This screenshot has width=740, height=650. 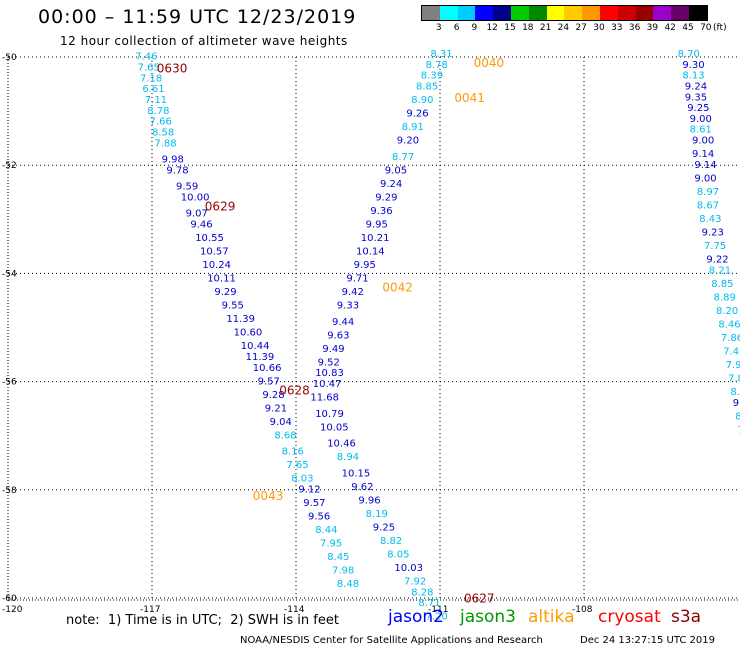 I want to click on wave-height-value: 8.43, so click(x=710, y=219).